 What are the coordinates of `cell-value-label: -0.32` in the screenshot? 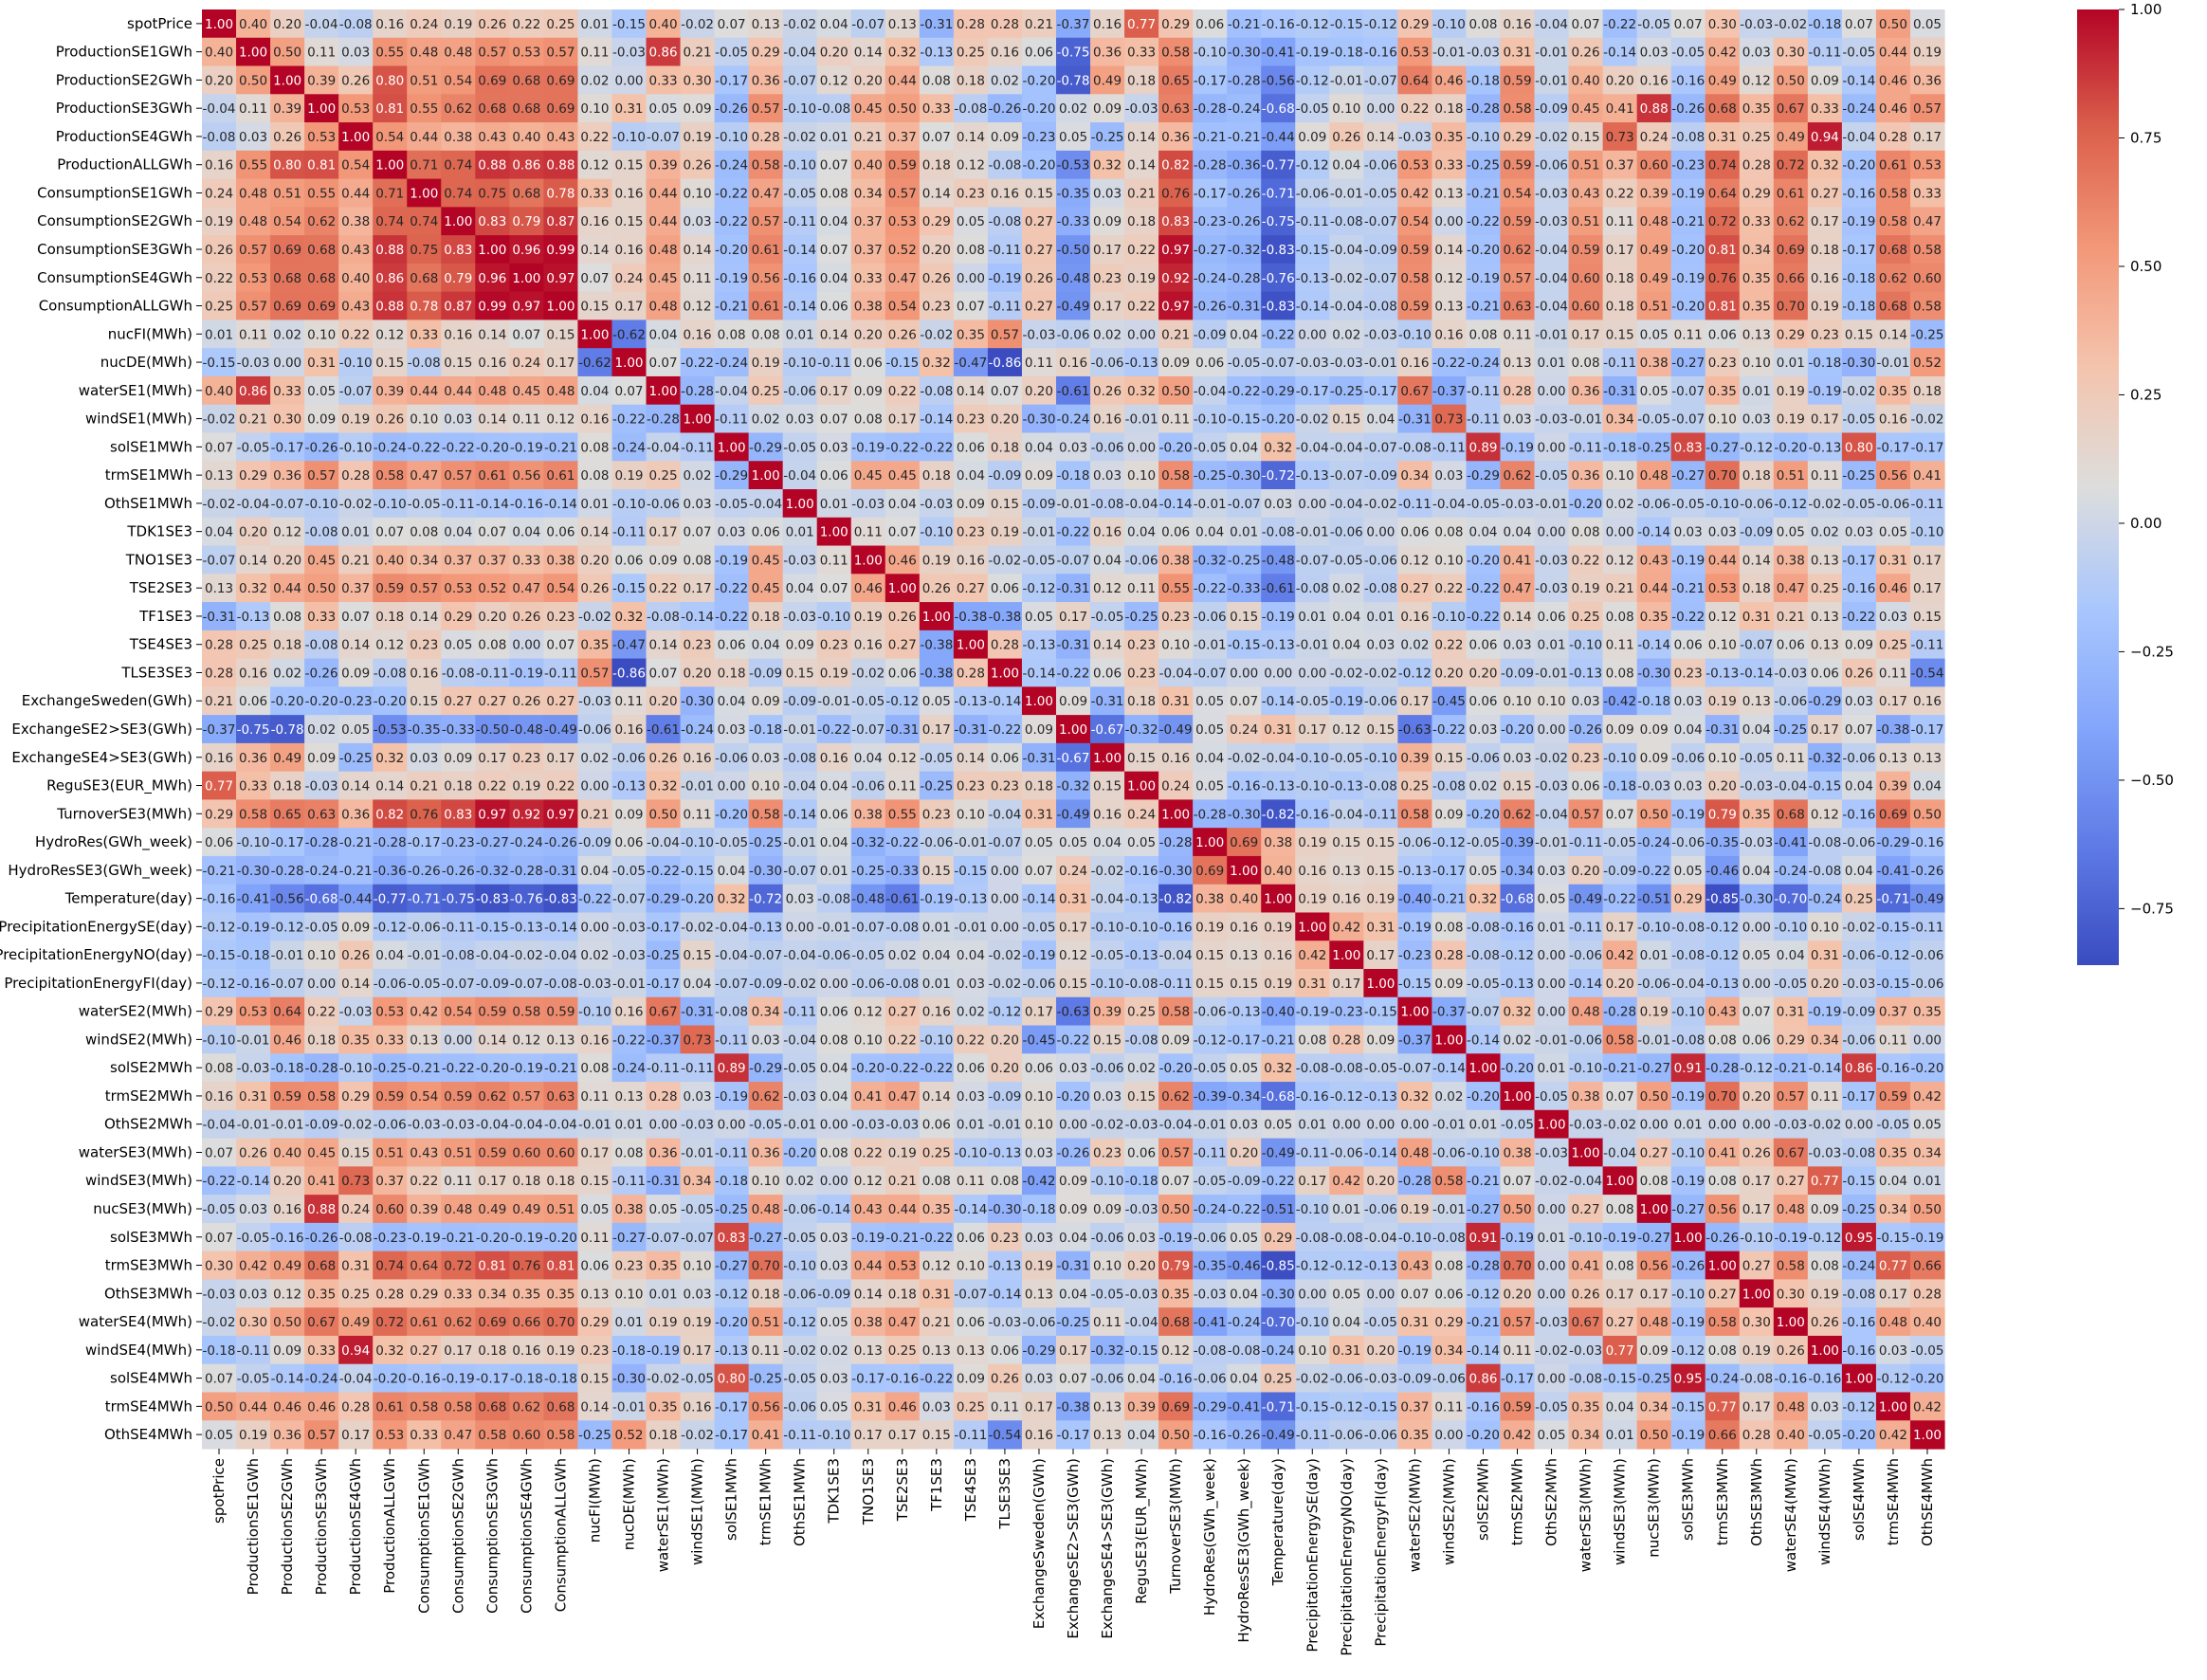 It's located at (868, 842).